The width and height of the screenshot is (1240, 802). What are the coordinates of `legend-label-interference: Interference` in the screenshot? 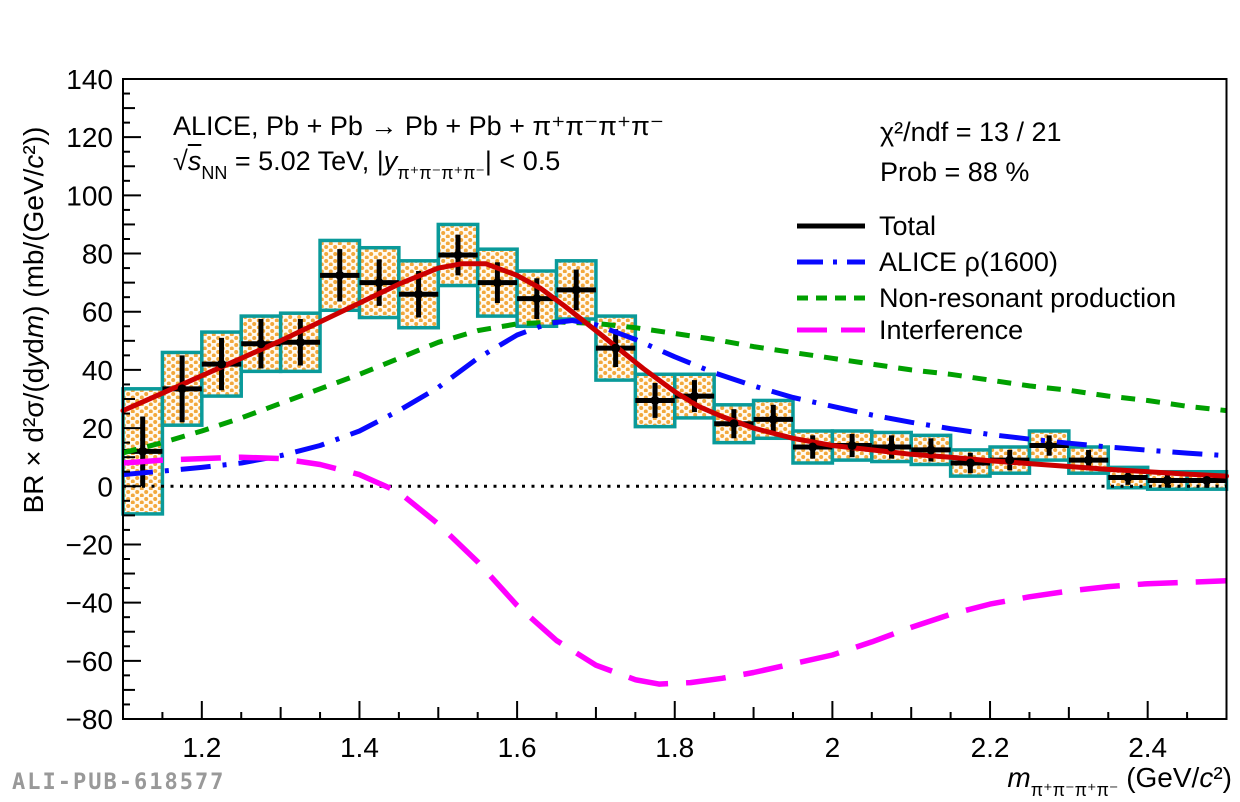 It's located at (951, 329).